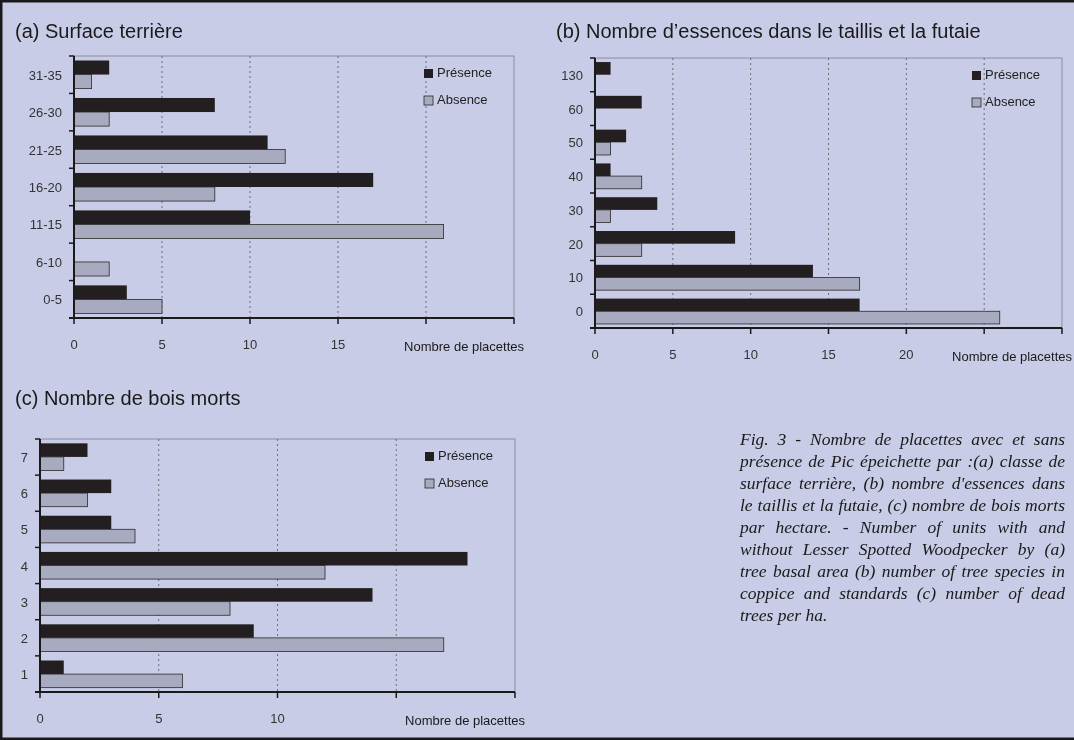  Describe the element at coordinates (24, 530) in the screenshot. I see `y-tick-label: 5` at that location.